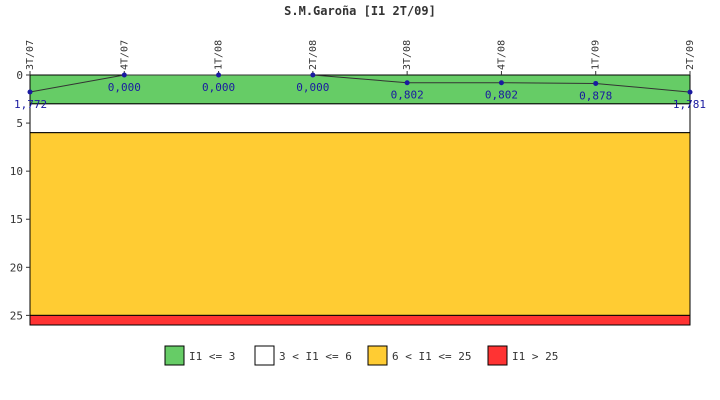 The width and height of the screenshot is (720, 400). Describe the element at coordinates (16, 315) in the screenshot. I see `y-tick-label: 25` at that location.